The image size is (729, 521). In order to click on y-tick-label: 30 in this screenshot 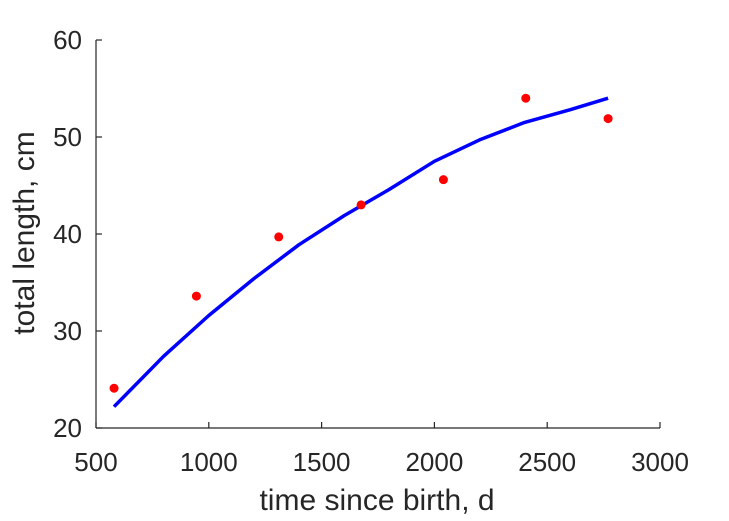, I will do `click(67, 331)`.